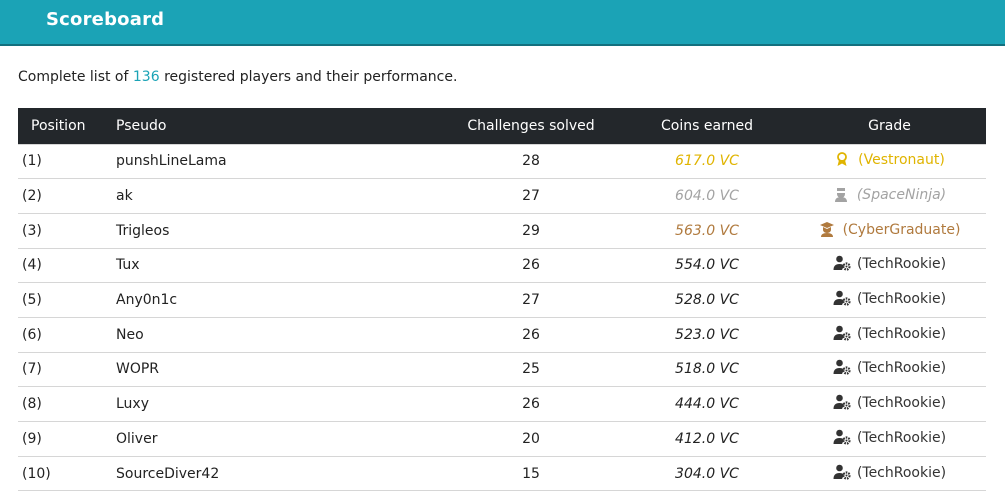 The image size is (1005, 495). I want to click on position-cell: (6), so click(32, 334).